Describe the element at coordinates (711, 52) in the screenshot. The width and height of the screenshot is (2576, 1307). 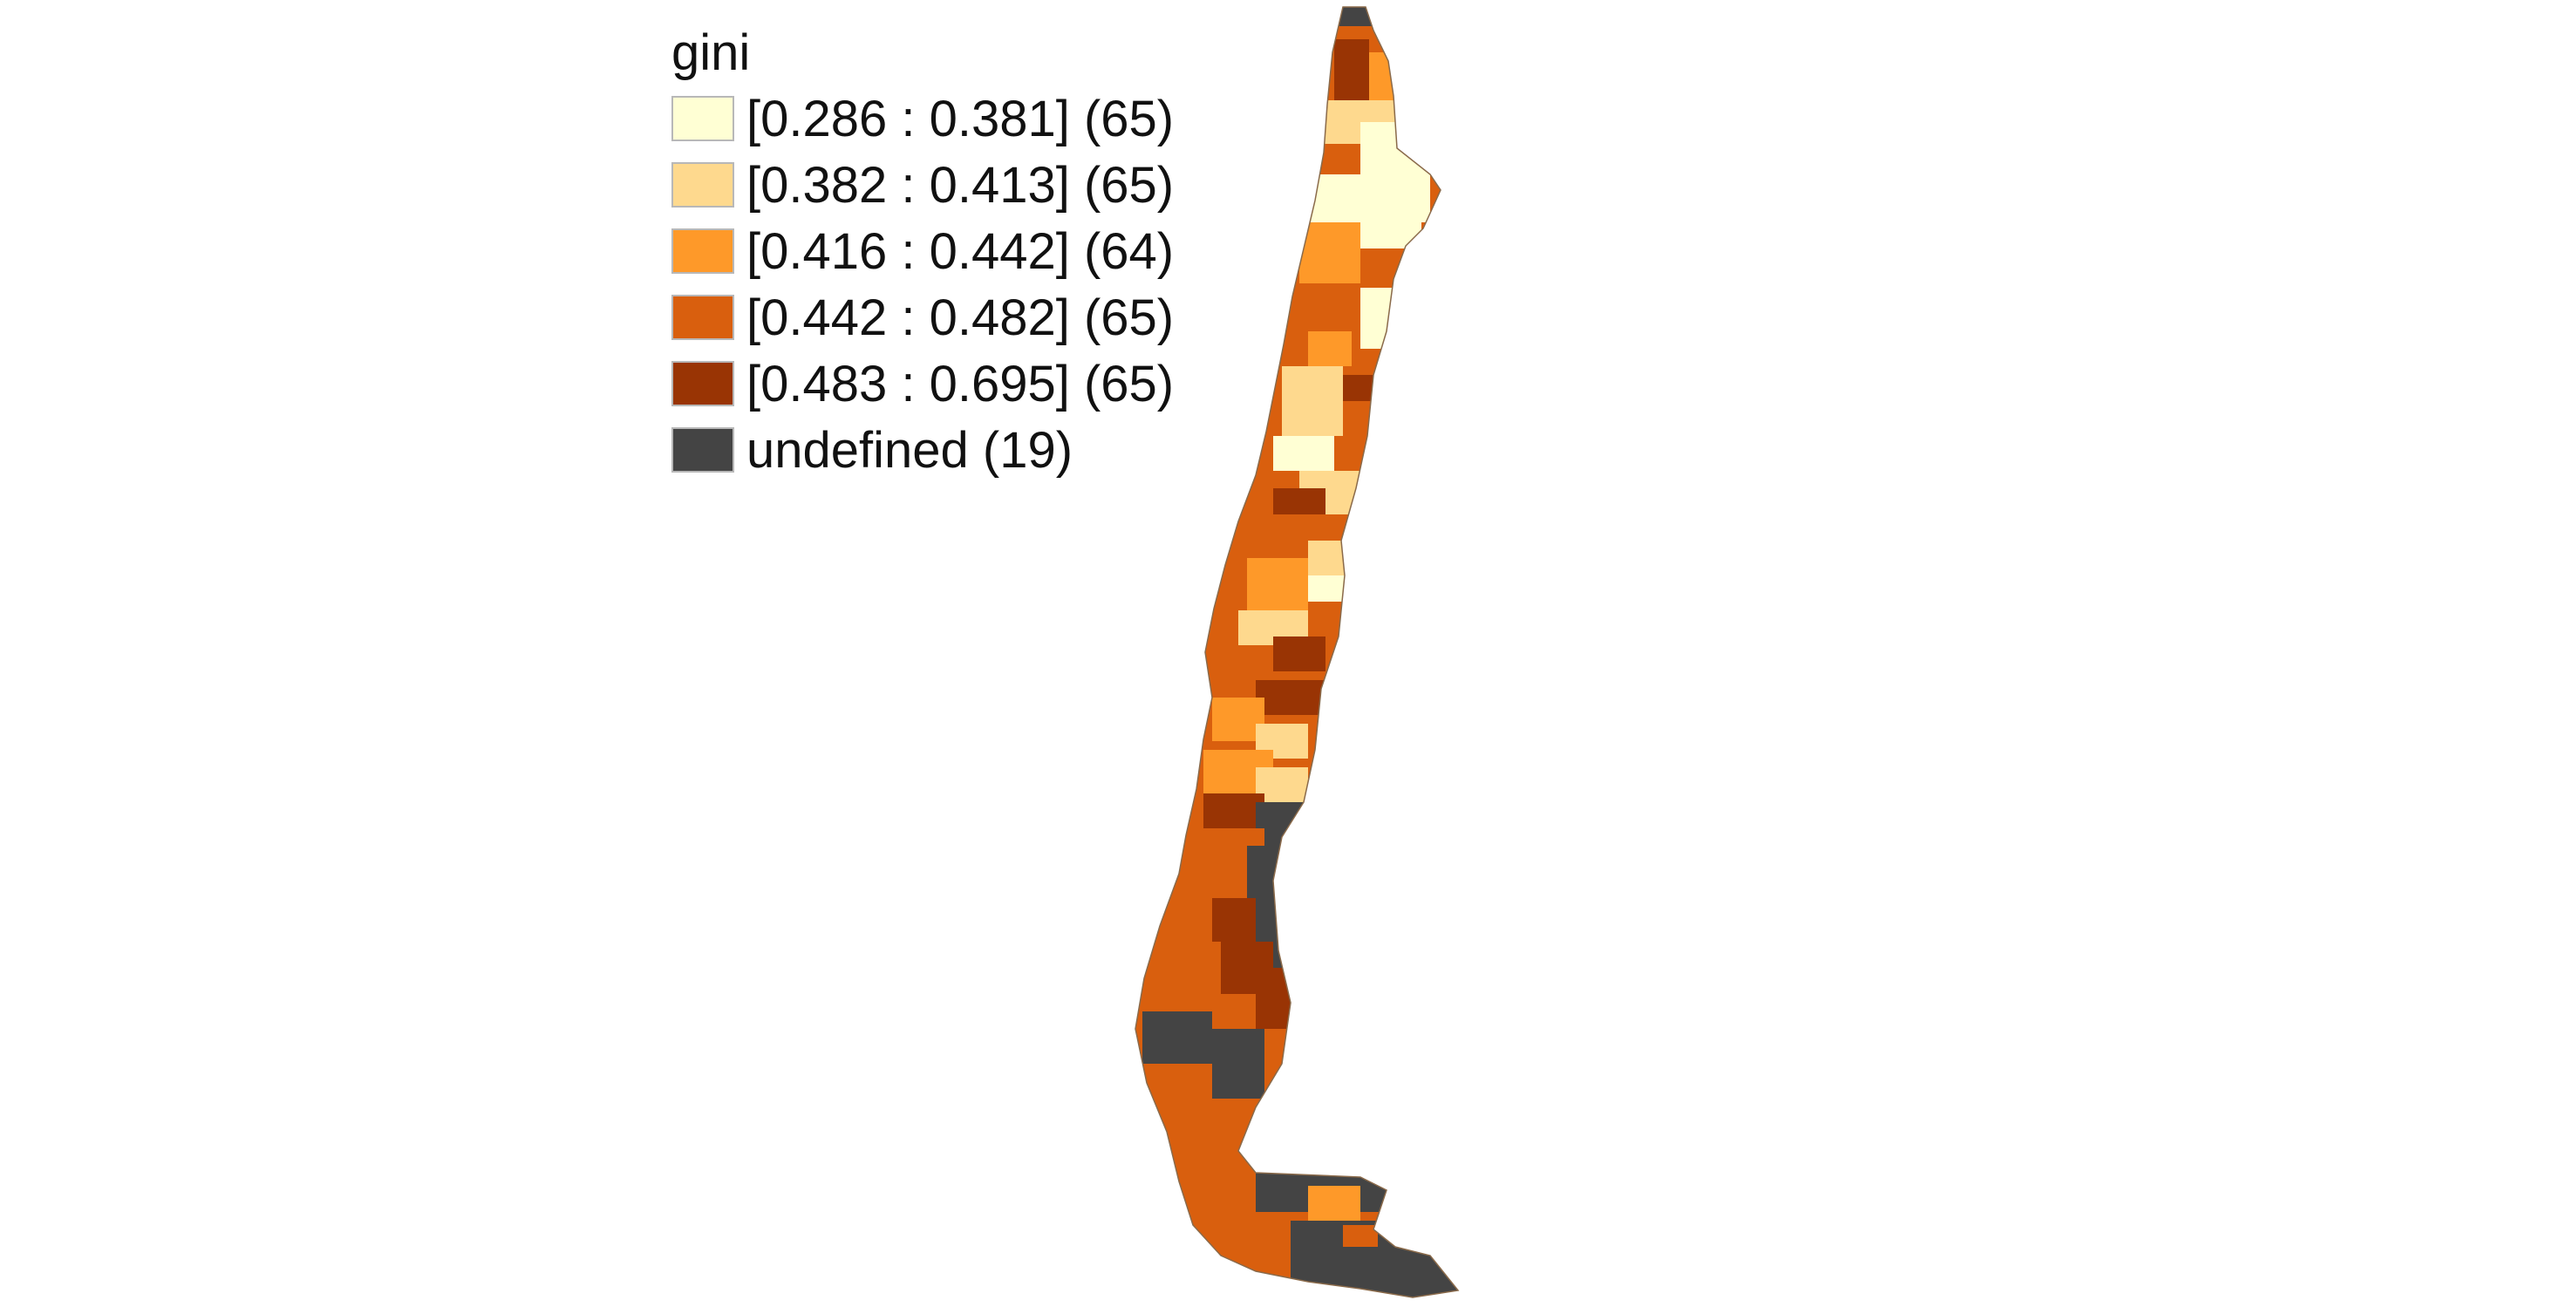
I see `legend-title: gini` at that location.